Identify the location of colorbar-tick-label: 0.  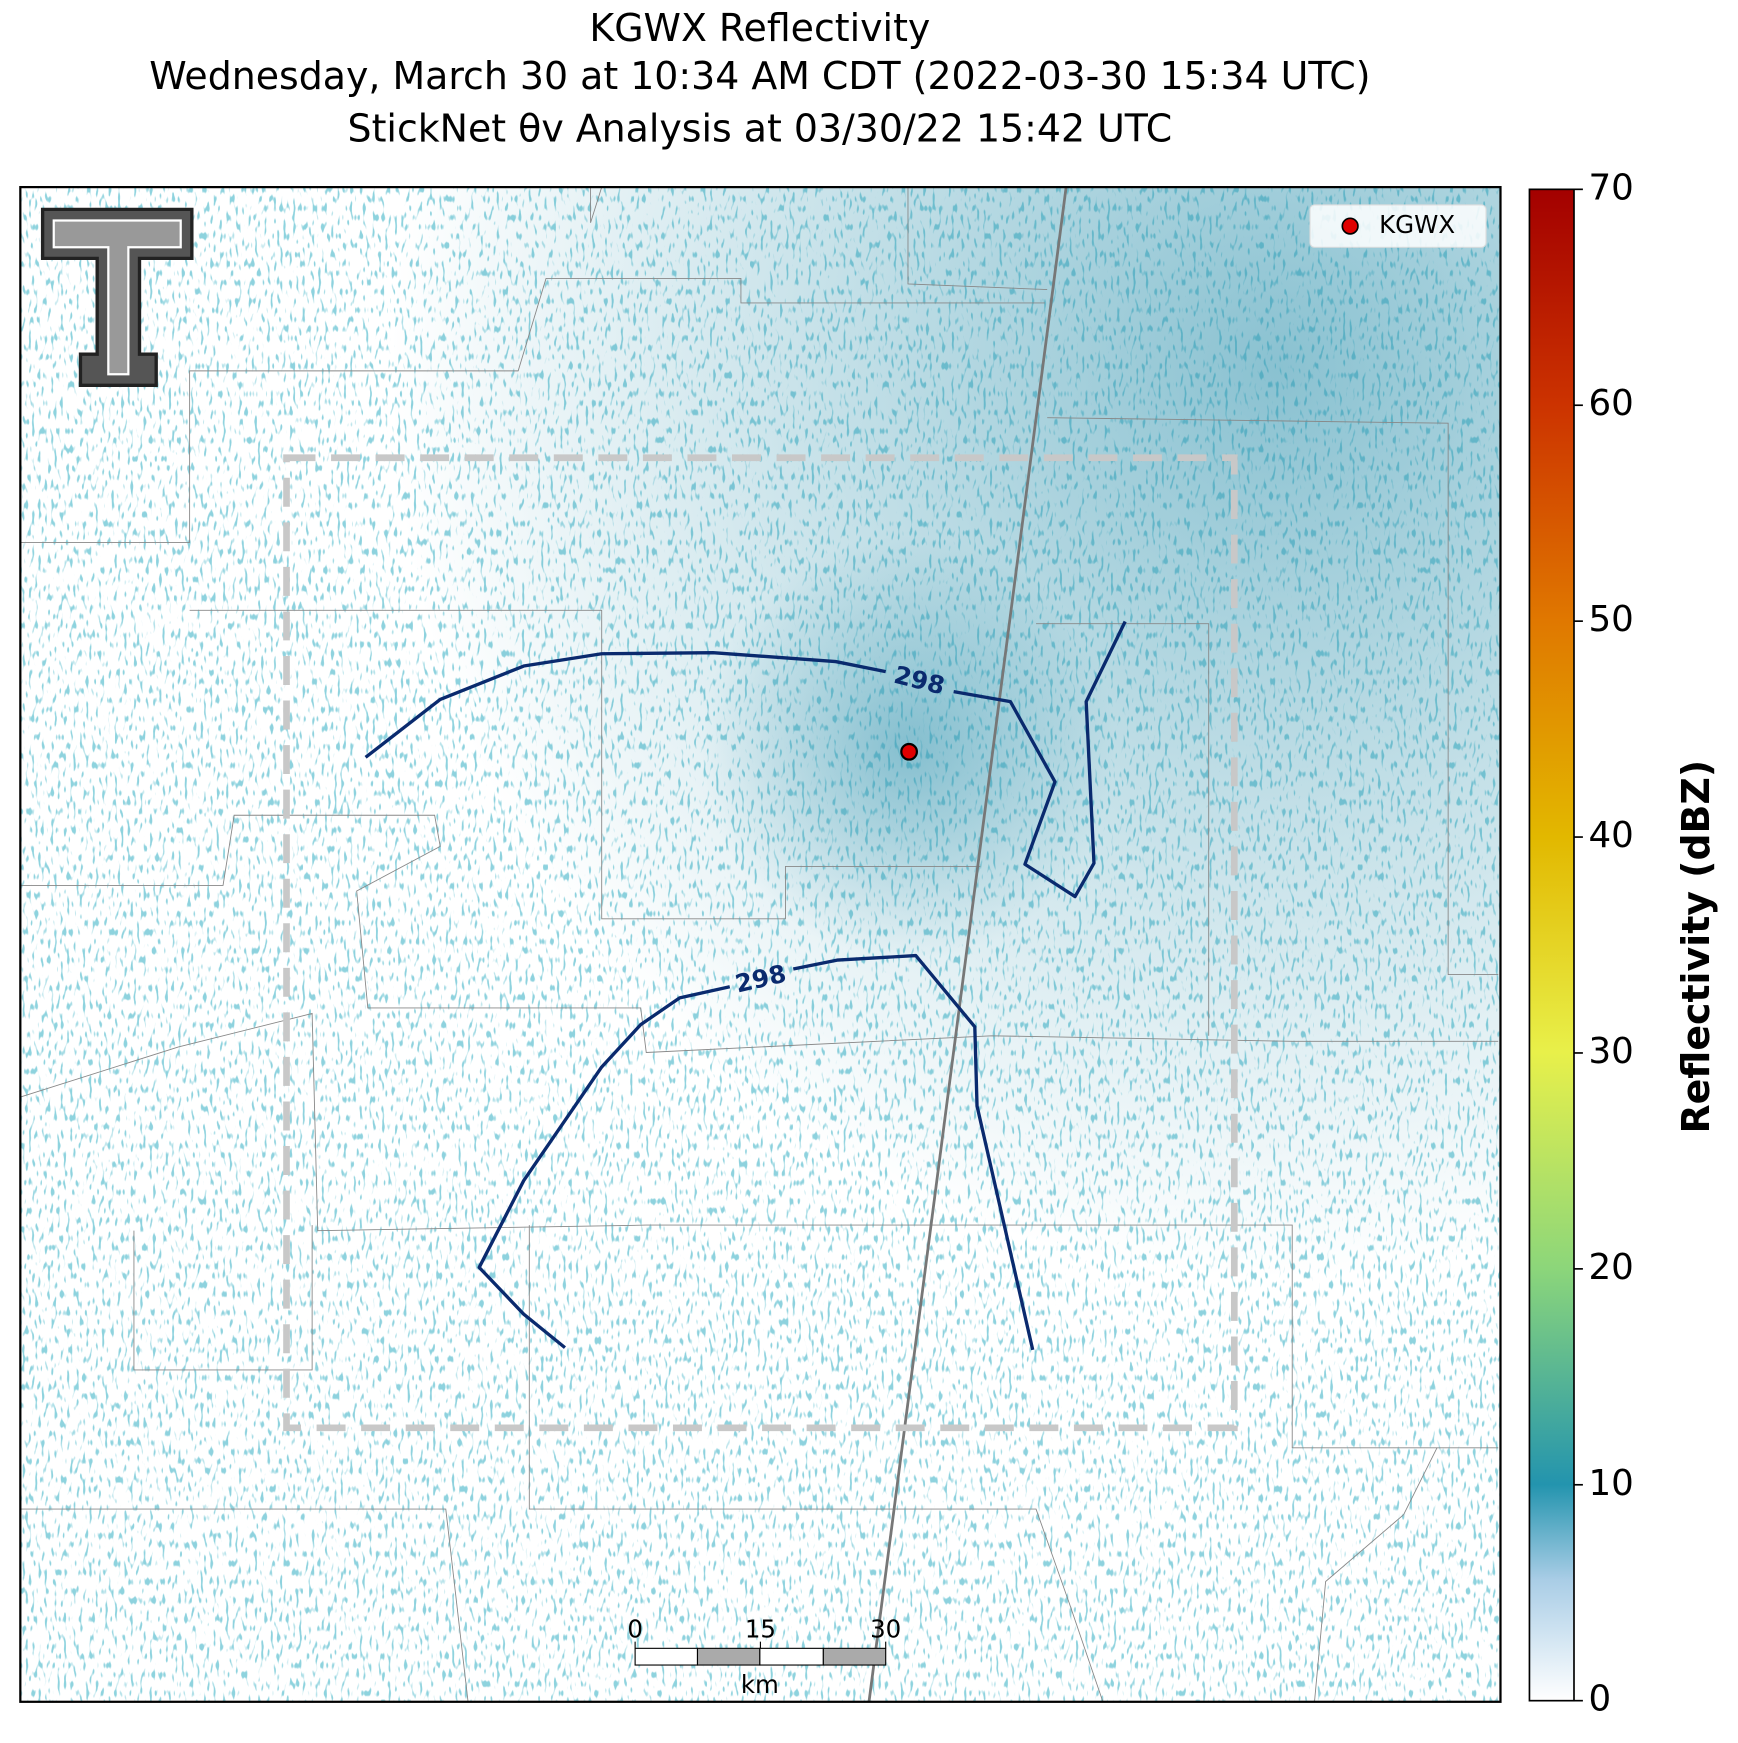
(1599, 1699).